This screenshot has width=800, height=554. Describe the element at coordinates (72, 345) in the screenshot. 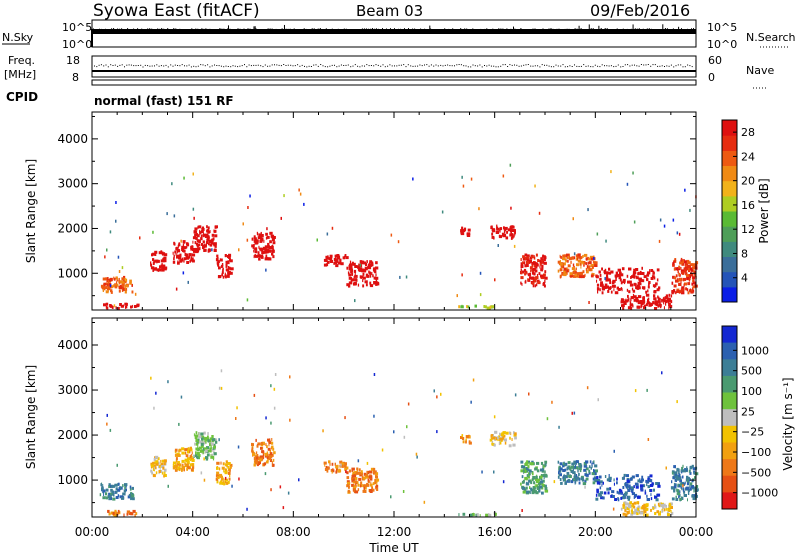

I see `y-tick-label: 4000` at that location.